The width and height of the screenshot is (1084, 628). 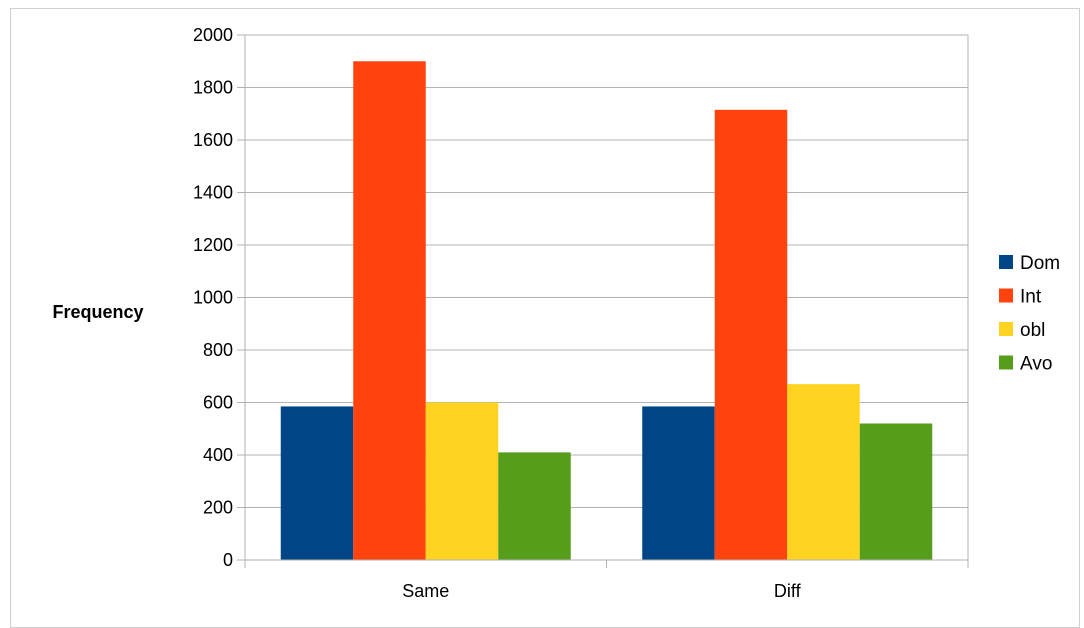 I want to click on x-tick-labels: Same Diff, so click(x=601, y=591).